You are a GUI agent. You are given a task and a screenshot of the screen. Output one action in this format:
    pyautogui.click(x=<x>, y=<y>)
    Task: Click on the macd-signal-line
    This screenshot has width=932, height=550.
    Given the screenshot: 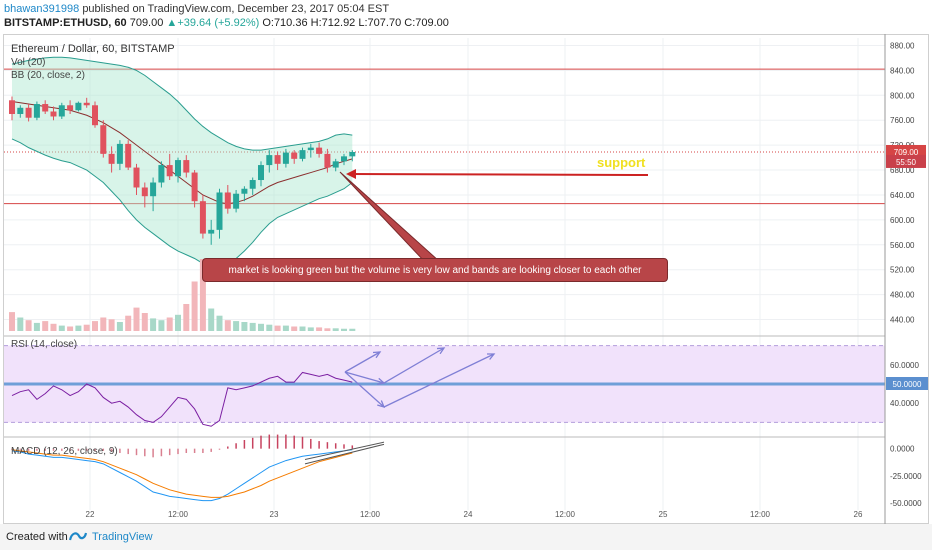 What is the action you would take?
    pyautogui.click(x=182, y=473)
    